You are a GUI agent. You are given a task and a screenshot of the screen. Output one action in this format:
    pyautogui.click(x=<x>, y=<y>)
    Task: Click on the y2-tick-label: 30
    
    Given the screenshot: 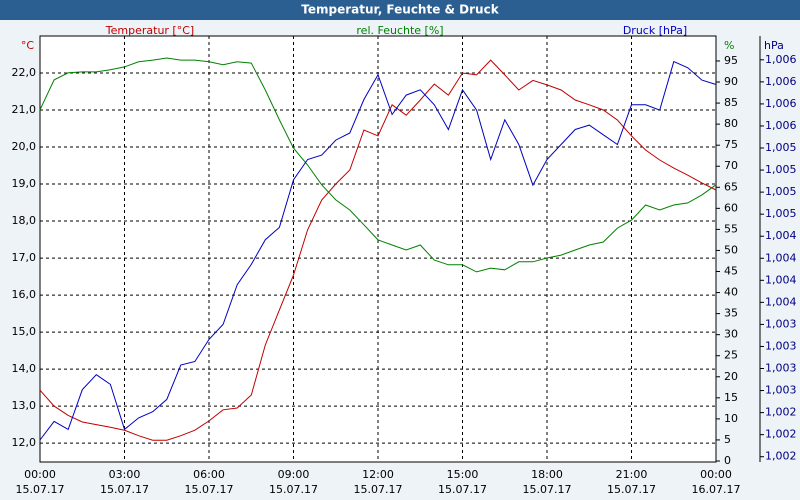 What is the action you would take?
    pyautogui.click(x=731, y=334)
    